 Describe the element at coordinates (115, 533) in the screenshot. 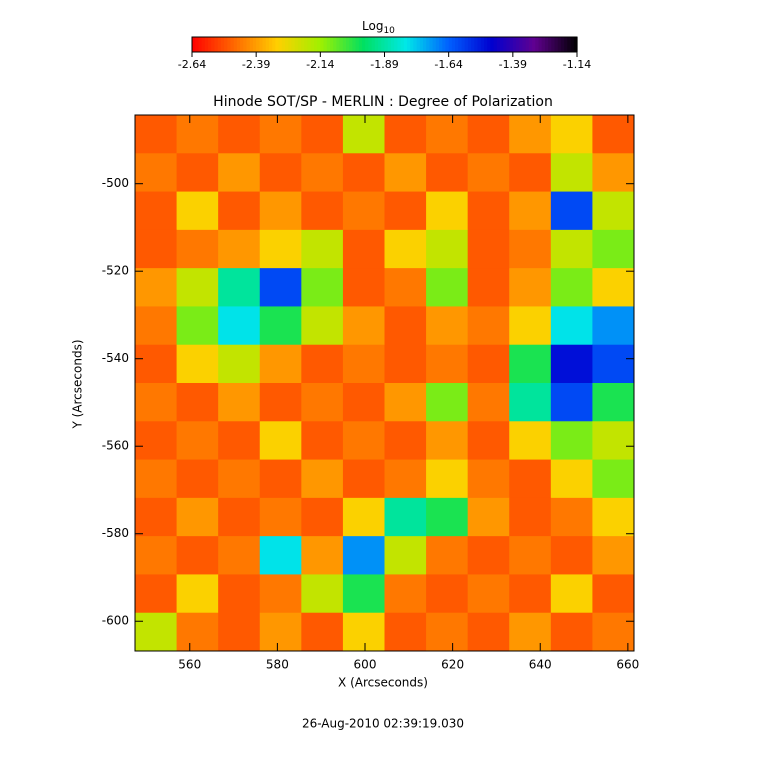

I see `y-tick-label: -580` at that location.